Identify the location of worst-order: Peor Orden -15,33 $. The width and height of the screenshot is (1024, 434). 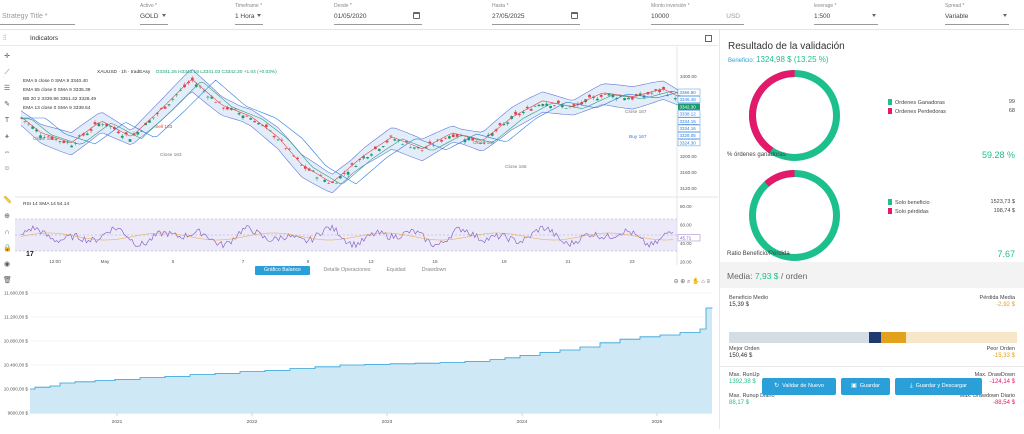
(1001, 352).